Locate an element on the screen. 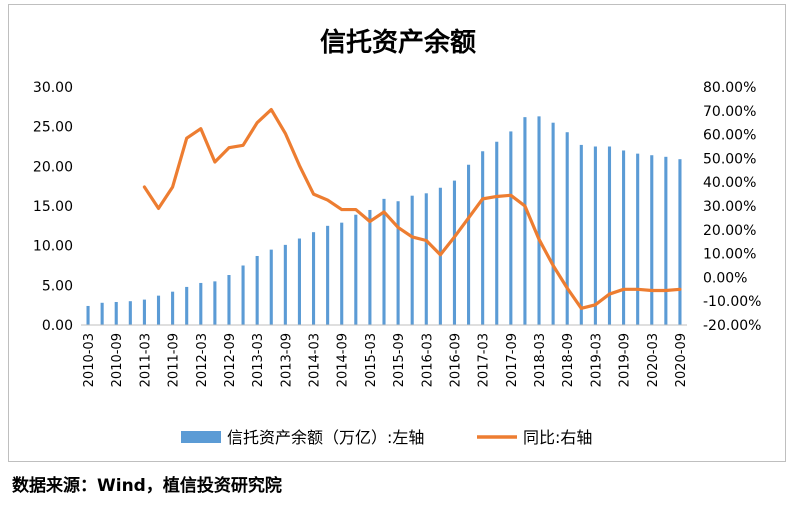 This screenshot has height=505, width=794. legend-bar-swatch is located at coordinates (201, 437).